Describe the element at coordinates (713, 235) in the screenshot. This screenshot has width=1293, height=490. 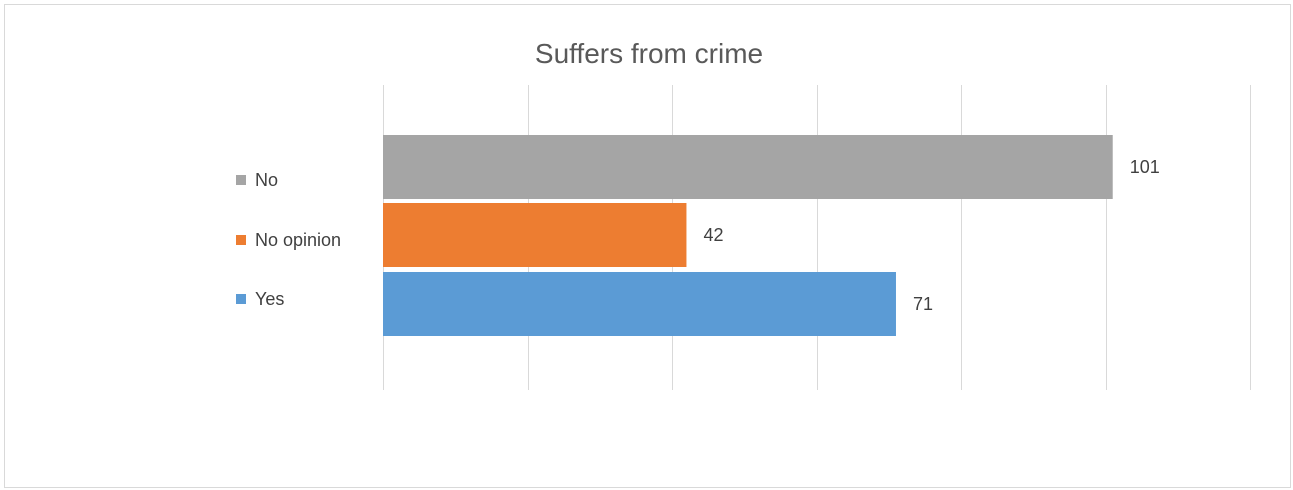
I see `data-label-no-opinion: 42` at that location.